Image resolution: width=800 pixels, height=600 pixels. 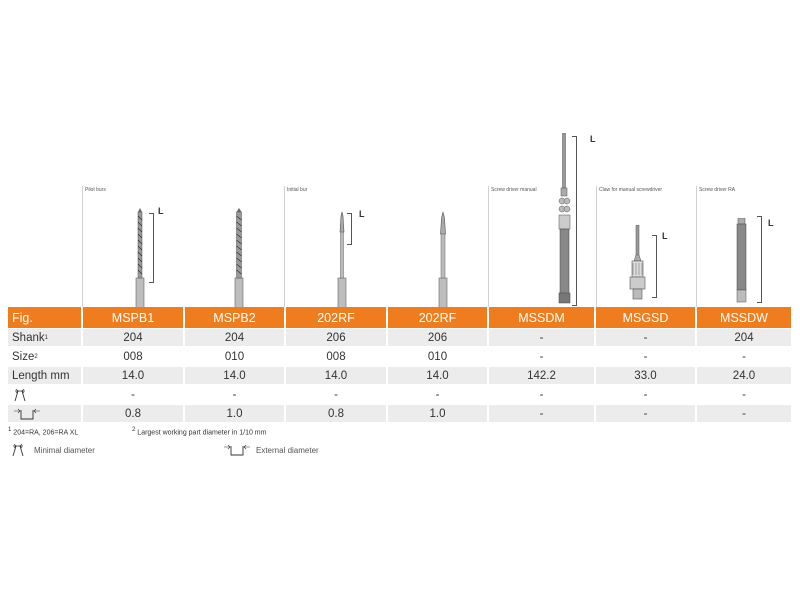 I want to click on group-label-pilot-burs: Pilot burs, so click(x=95, y=190).